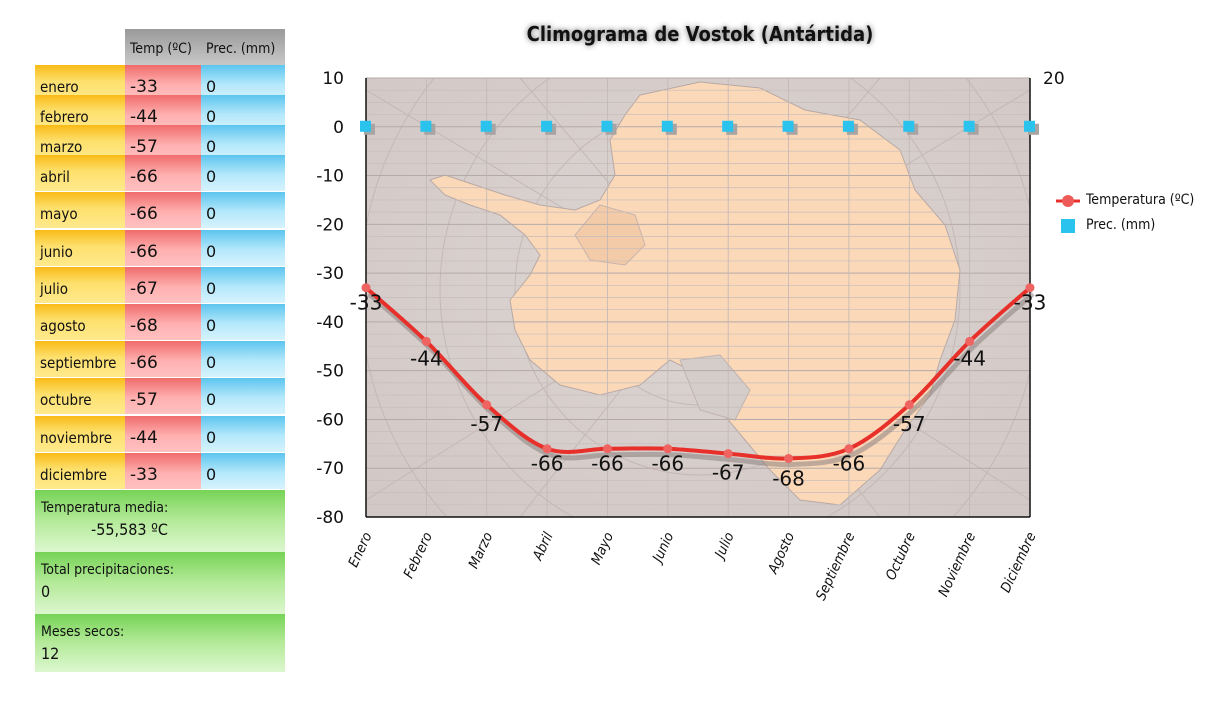 This screenshot has width=1220, height=703. Describe the element at coordinates (330, 518) in the screenshot. I see `y-tick-label: -80` at that location.